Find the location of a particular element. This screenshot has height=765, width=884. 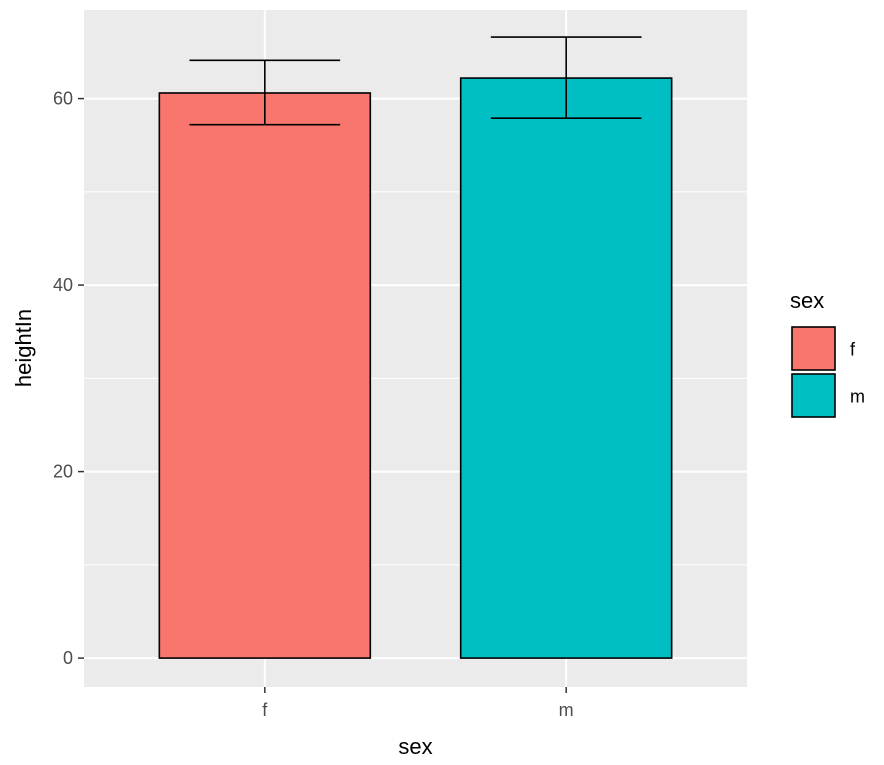

x-axis-title: sex is located at coordinates (415, 746).